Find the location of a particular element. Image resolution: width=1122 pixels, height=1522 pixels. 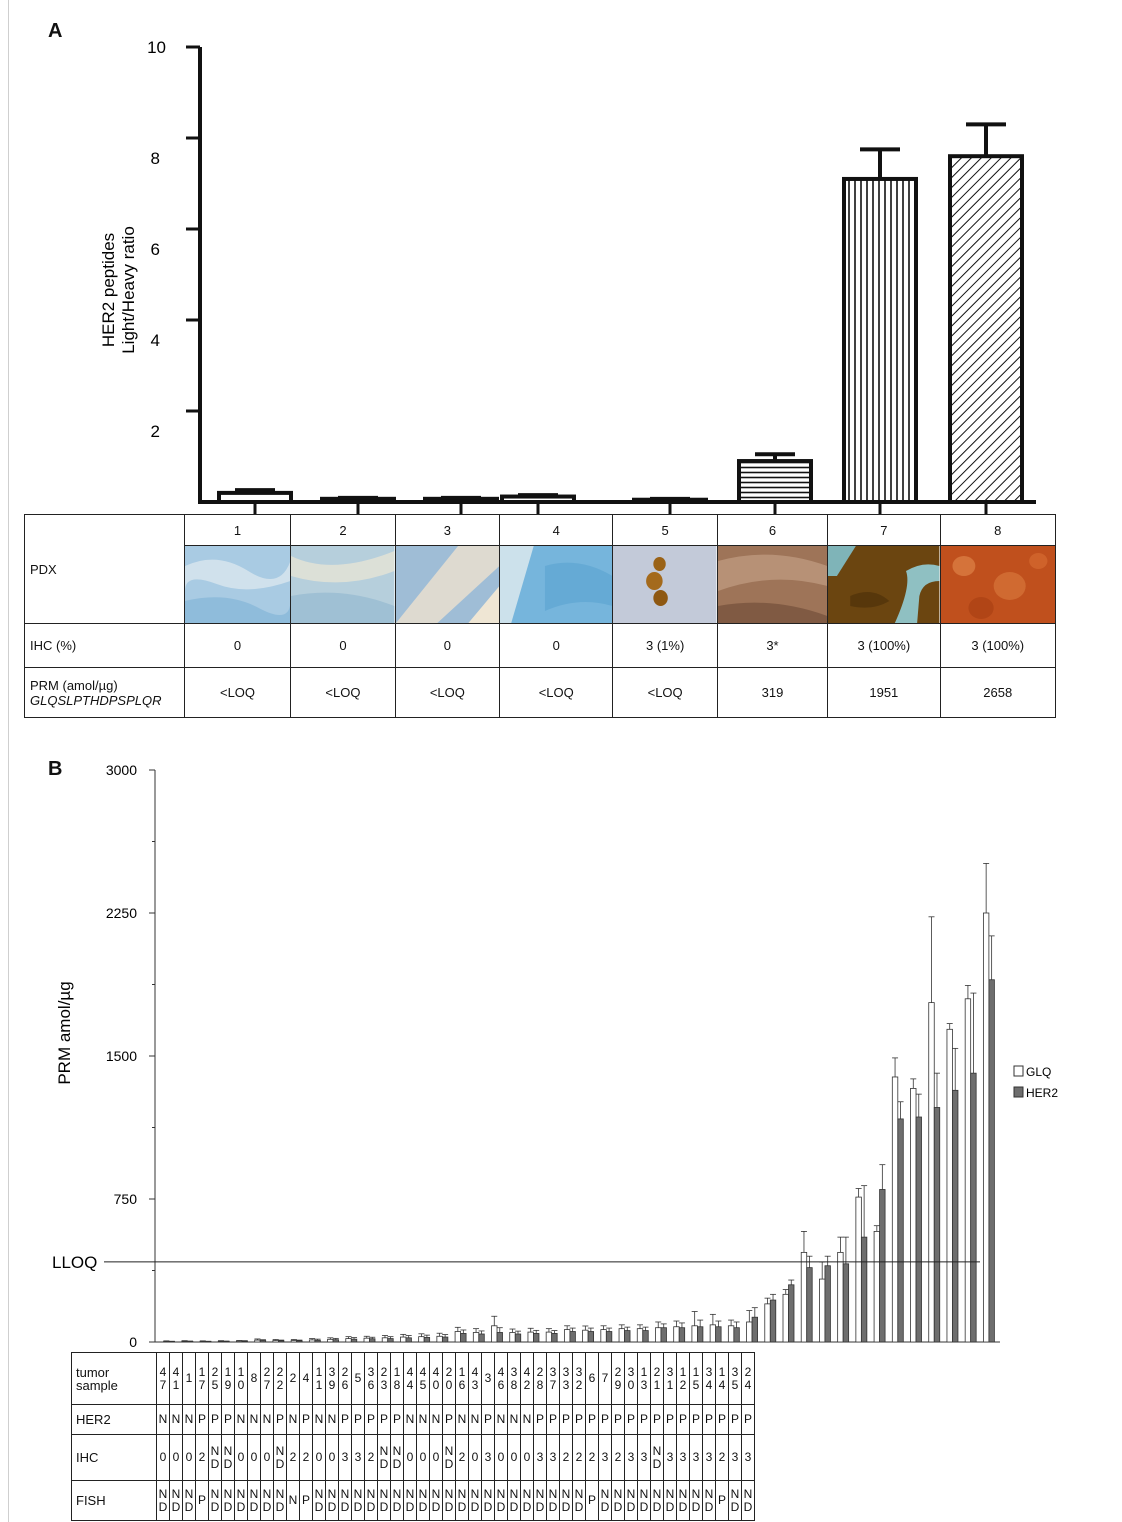

prm-value: 2658 is located at coordinates (998, 692).